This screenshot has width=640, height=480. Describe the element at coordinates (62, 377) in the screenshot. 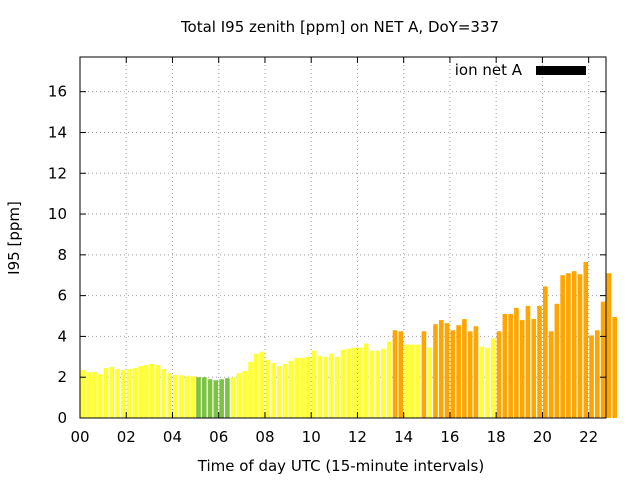

I see `y-tick-label: 2` at that location.